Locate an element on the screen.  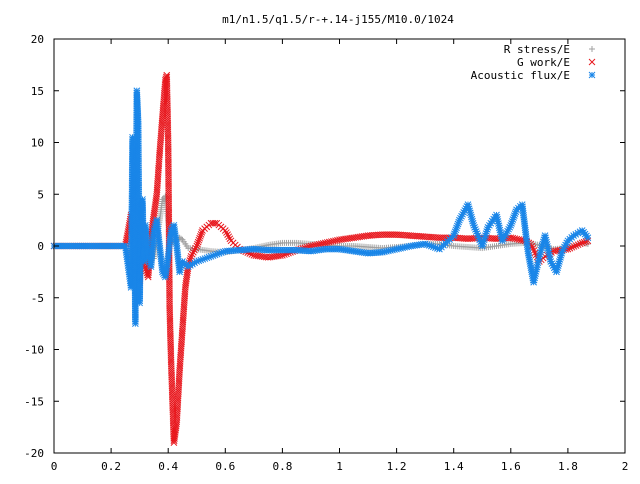
x-tick-label: 1.8 is located at coordinates (568, 466).